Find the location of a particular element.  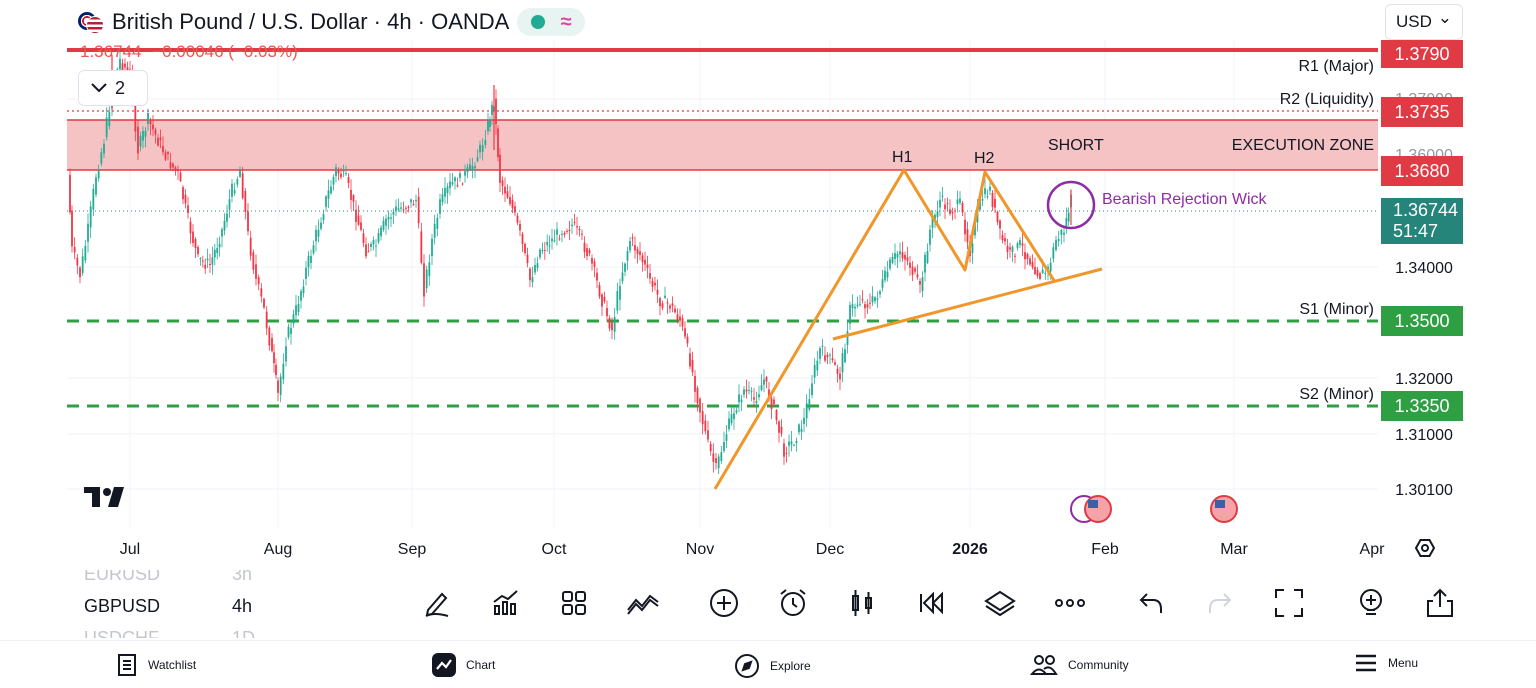

time-dec: Dec is located at coordinates (830, 549).